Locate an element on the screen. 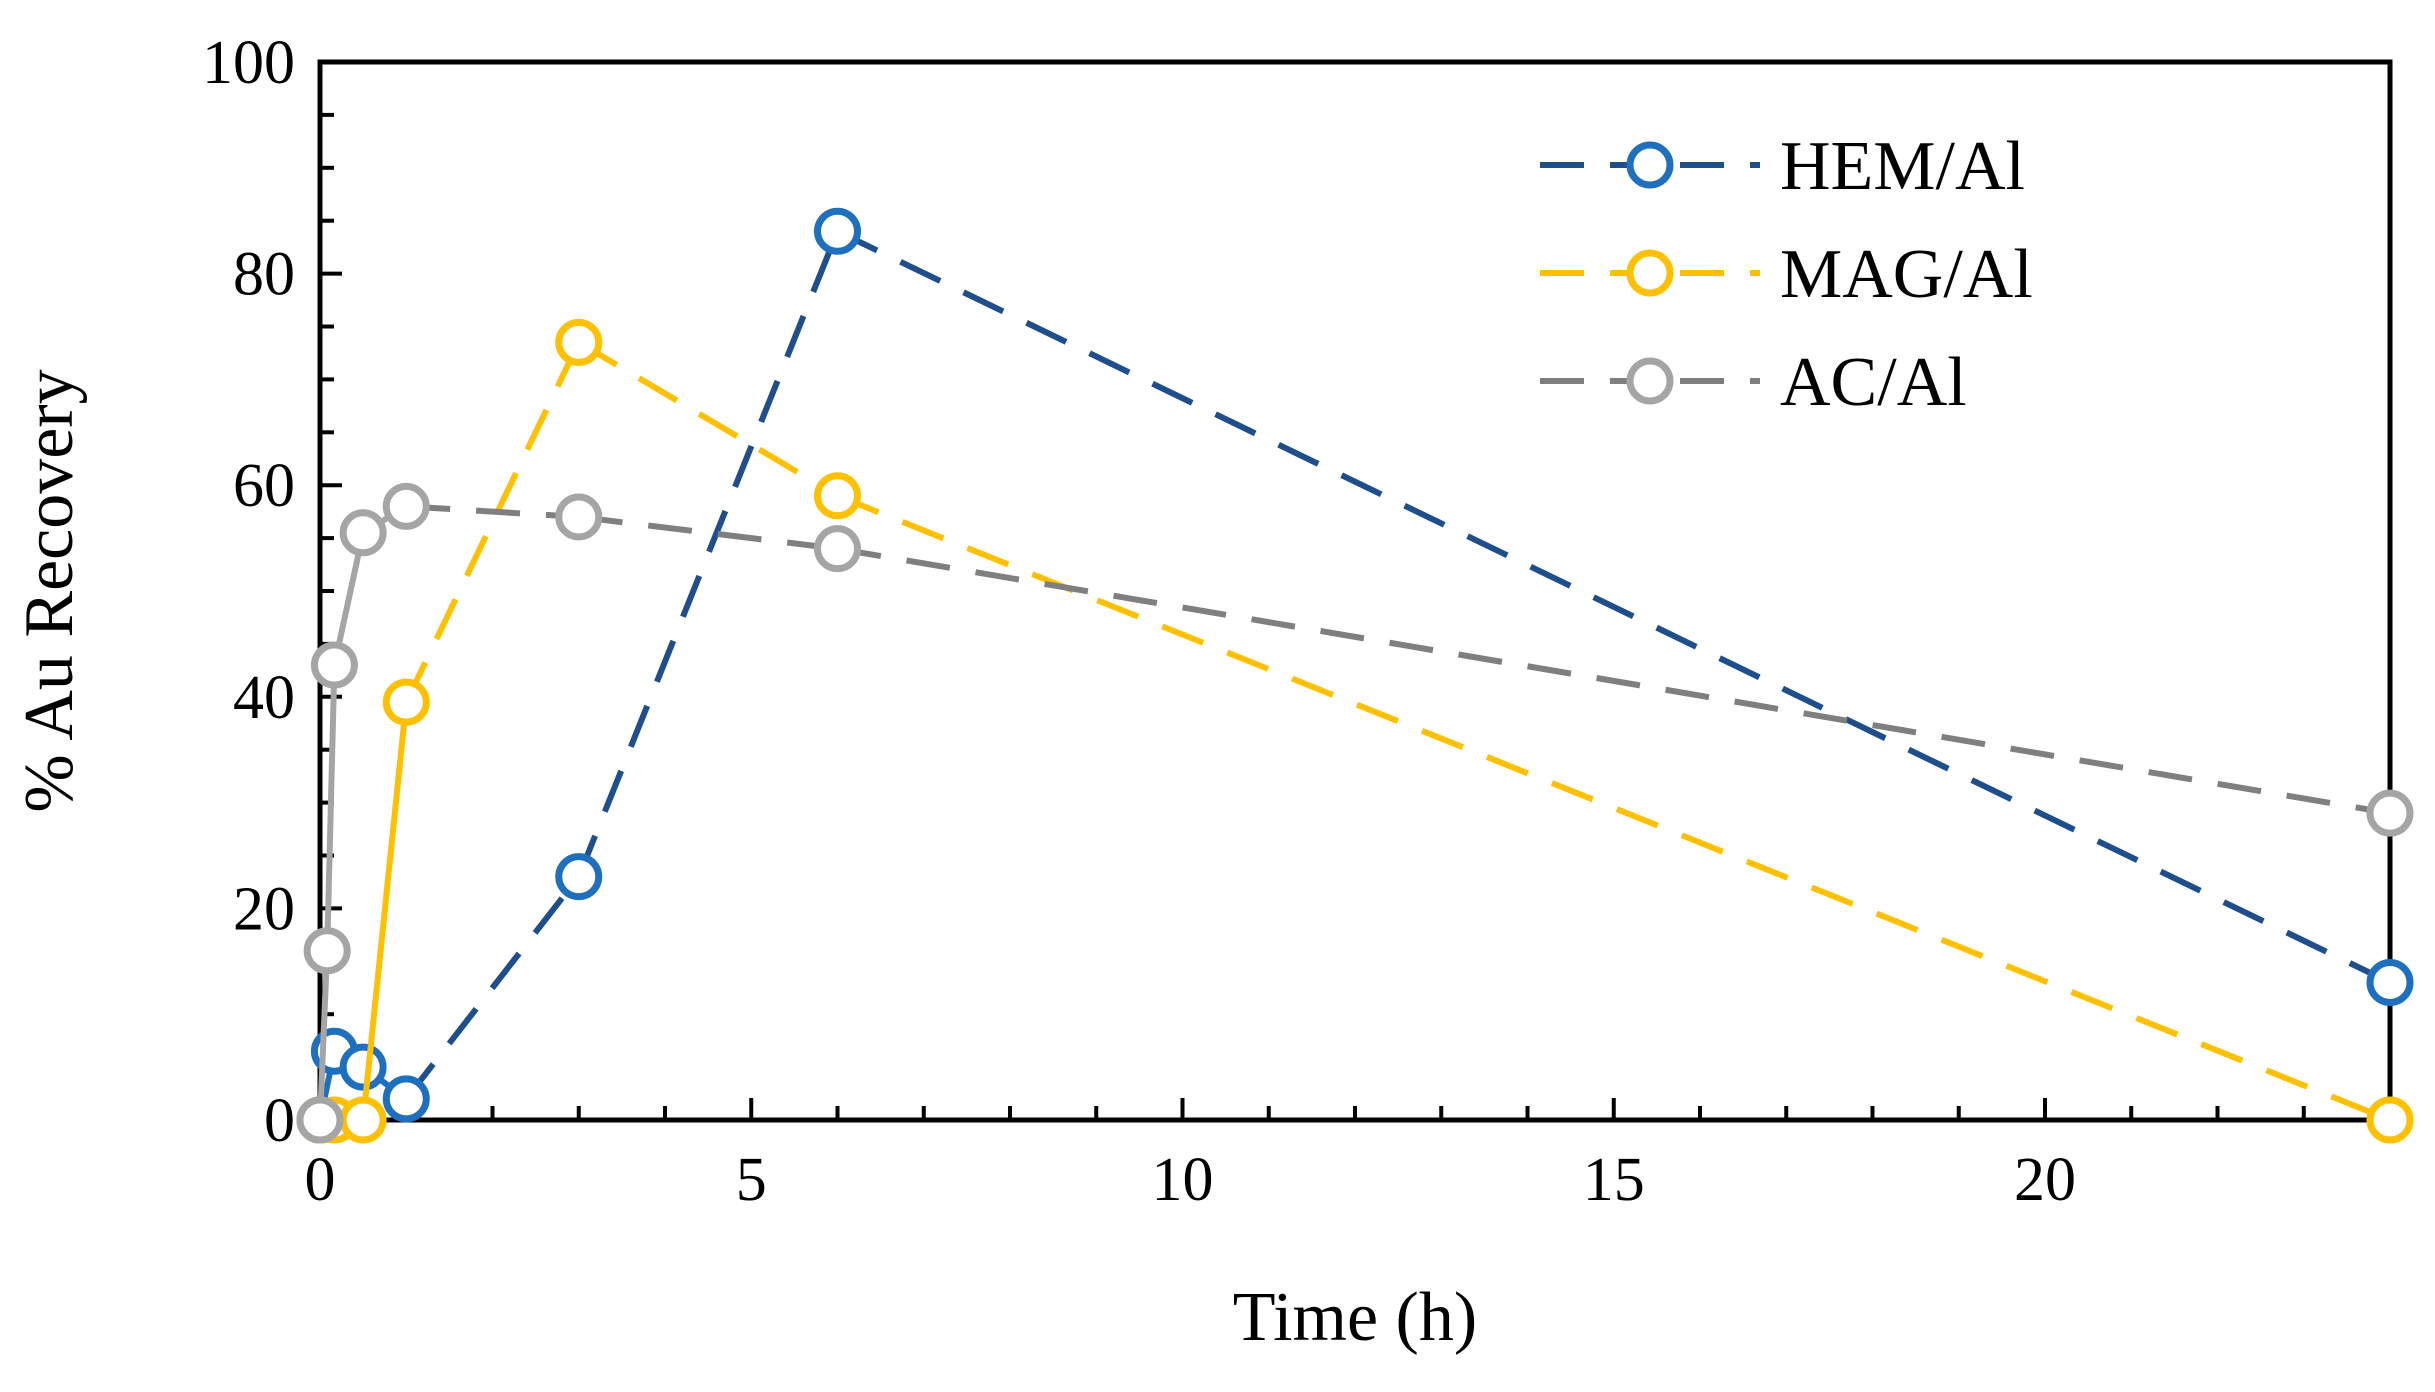  y-tick-label: 80 is located at coordinates (264, 275).